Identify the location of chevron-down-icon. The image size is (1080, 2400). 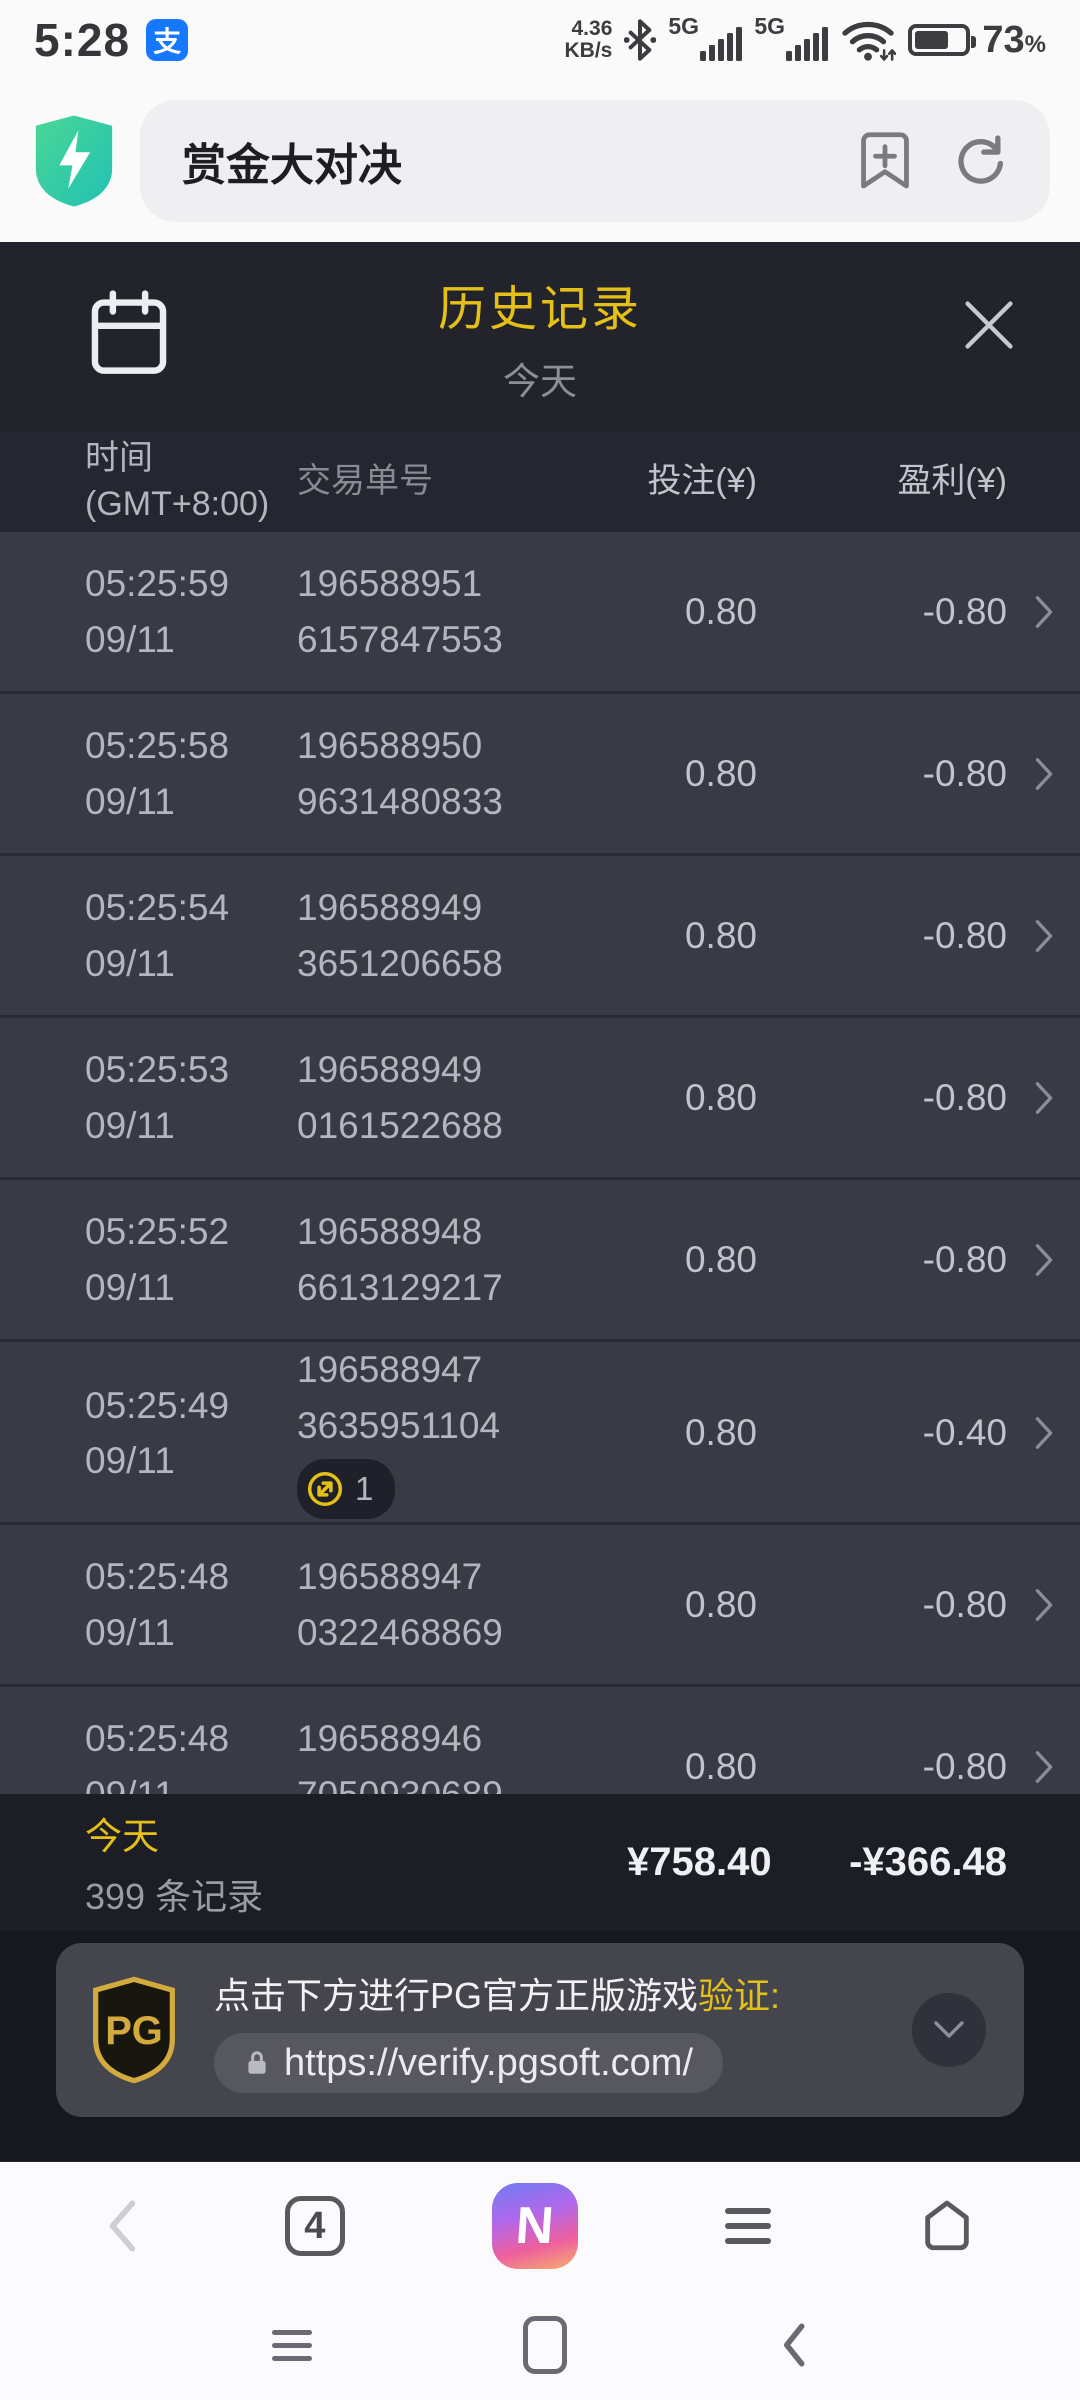
(949, 2029).